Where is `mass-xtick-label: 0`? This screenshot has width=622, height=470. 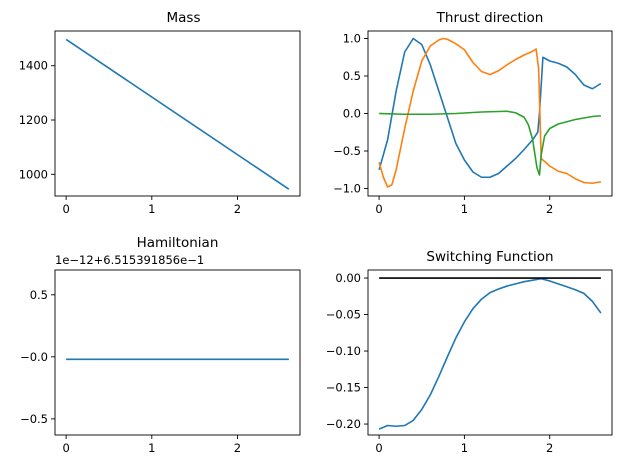
mass-xtick-label: 0 is located at coordinates (65, 209).